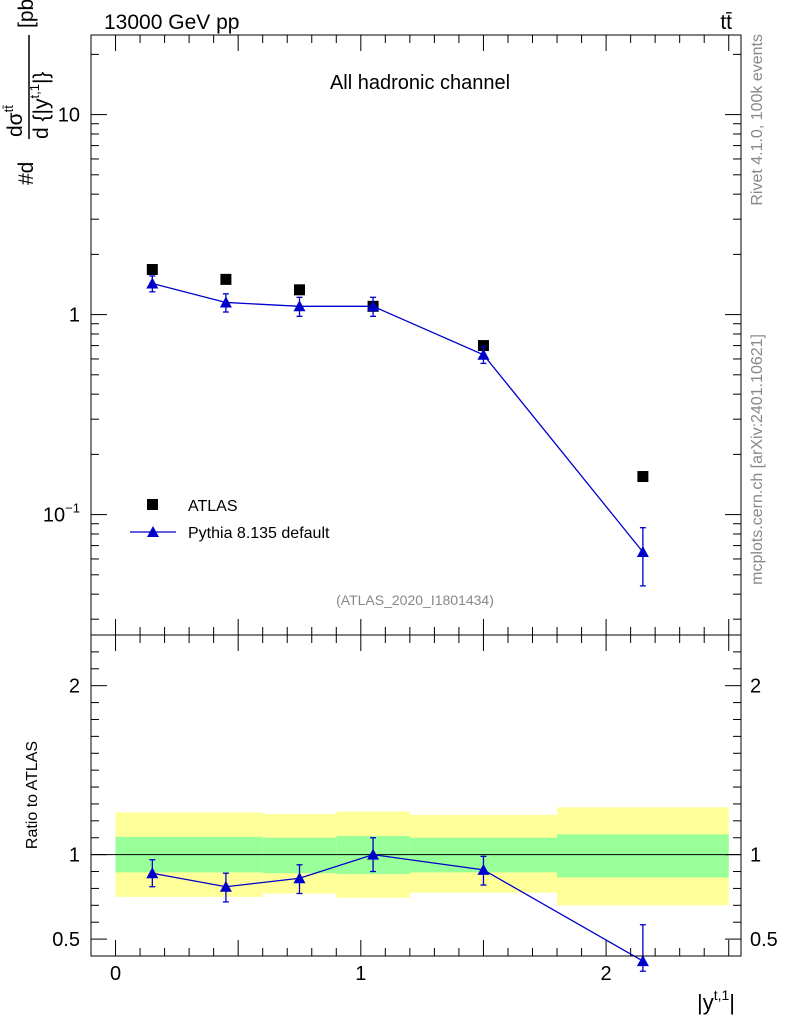 Image resolution: width=786 pixels, height=1024 pixels. Describe the element at coordinates (764, 940) in the screenshot. I see `ratio-y-tick-label-right: 0.5` at that location.